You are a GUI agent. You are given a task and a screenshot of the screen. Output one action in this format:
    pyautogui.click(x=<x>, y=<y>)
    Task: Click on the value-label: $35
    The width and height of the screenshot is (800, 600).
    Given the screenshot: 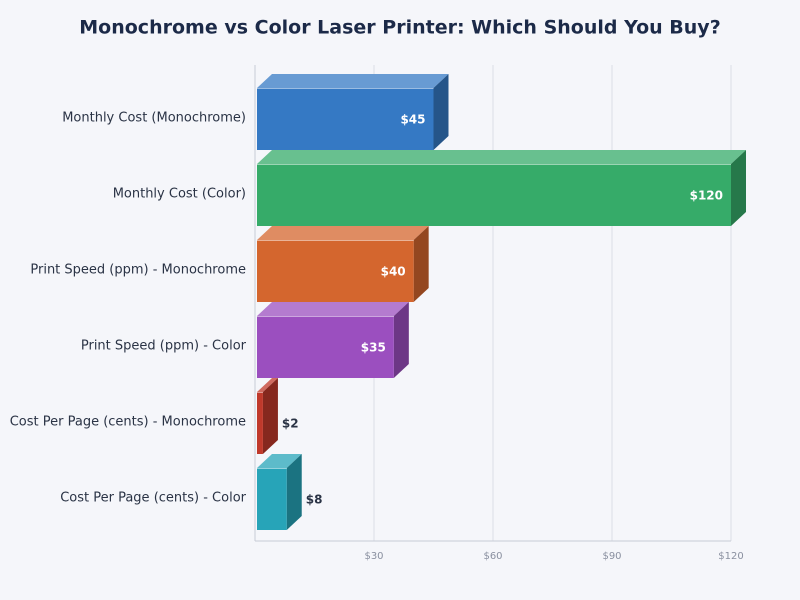 What is the action you would take?
    pyautogui.click(x=373, y=348)
    